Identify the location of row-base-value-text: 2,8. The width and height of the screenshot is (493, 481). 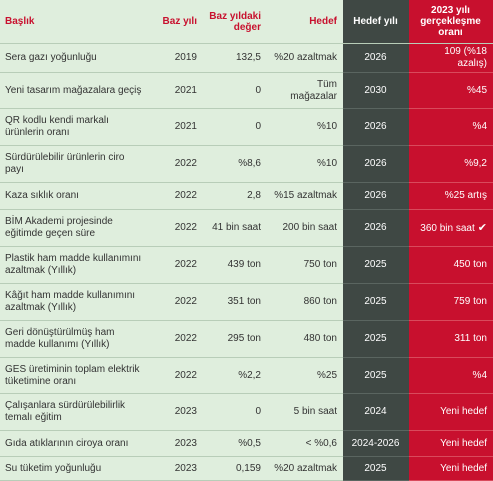
(254, 195).